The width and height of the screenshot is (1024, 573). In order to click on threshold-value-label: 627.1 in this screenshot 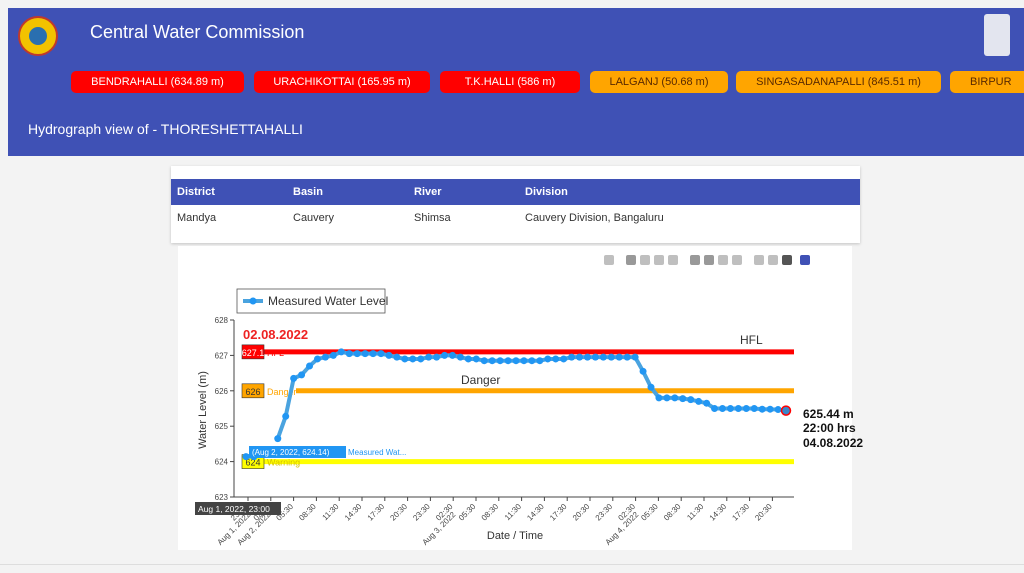, I will do `click(253, 353)`.